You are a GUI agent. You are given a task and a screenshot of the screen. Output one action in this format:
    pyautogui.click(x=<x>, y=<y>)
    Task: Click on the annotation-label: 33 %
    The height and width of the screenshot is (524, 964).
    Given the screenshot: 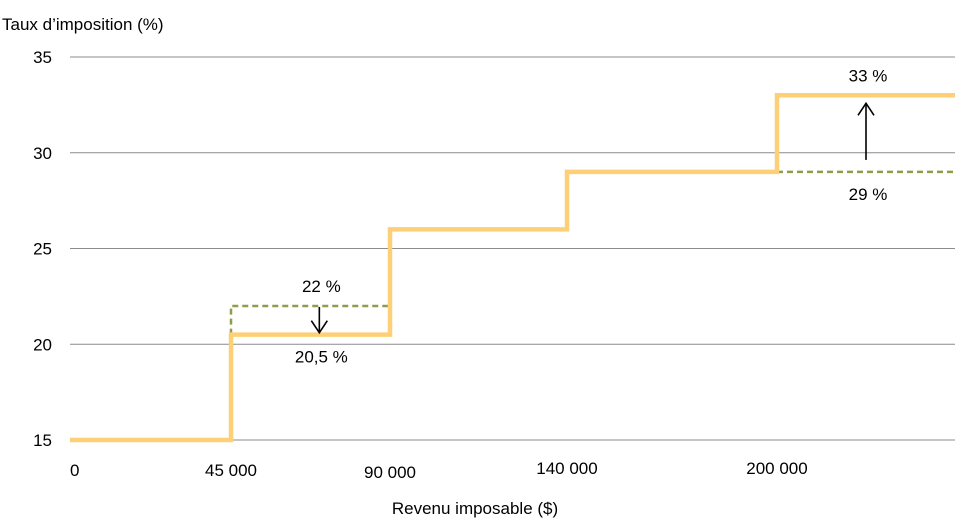 What is the action you would take?
    pyautogui.click(x=868, y=75)
    